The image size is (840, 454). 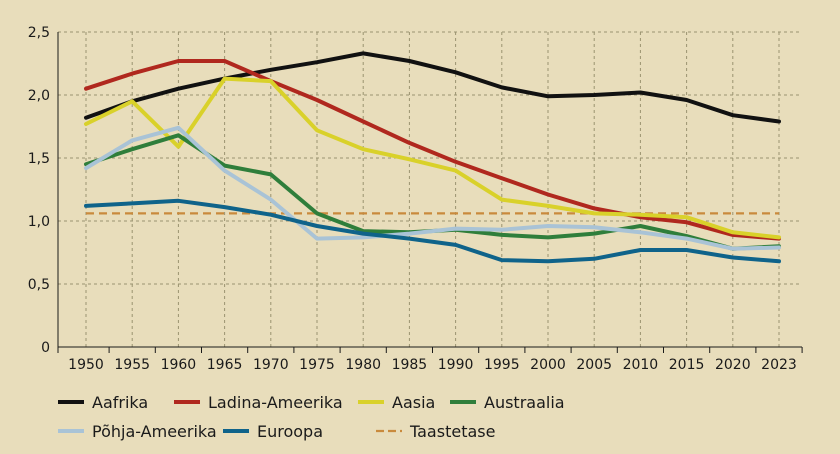 What do you see at coordinates (45, 348) in the screenshot?
I see `y-tick-label: 0` at bounding box center [45, 348].